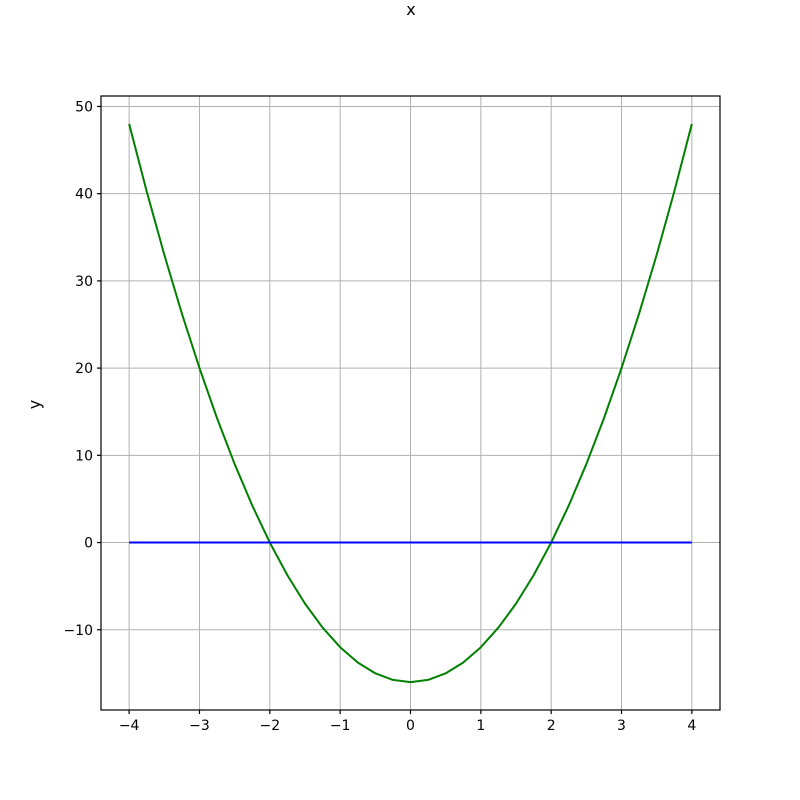  Describe the element at coordinates (84, 369) in the screenshot. I see `y-tick-label: 20` at that location.